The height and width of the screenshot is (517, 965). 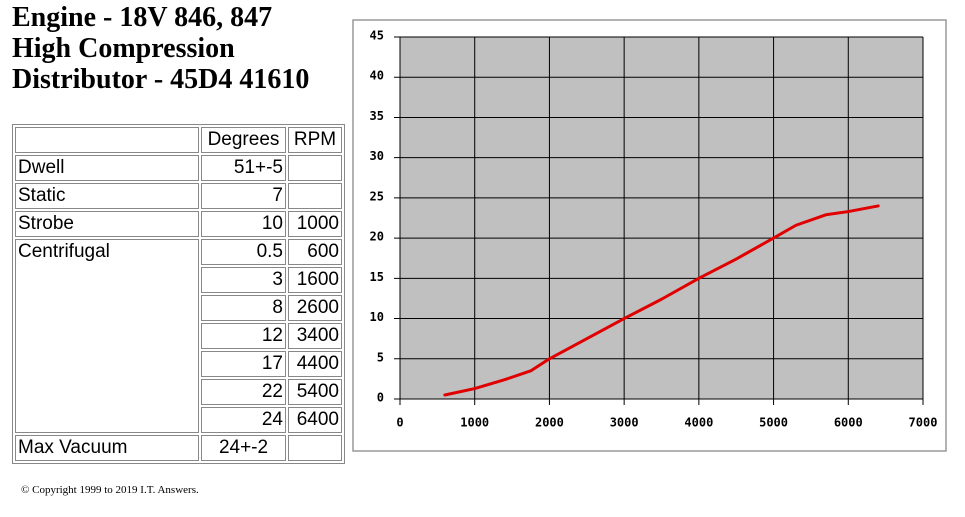 I want to click on table-row: 12 3400, so click(x=178, y=336).